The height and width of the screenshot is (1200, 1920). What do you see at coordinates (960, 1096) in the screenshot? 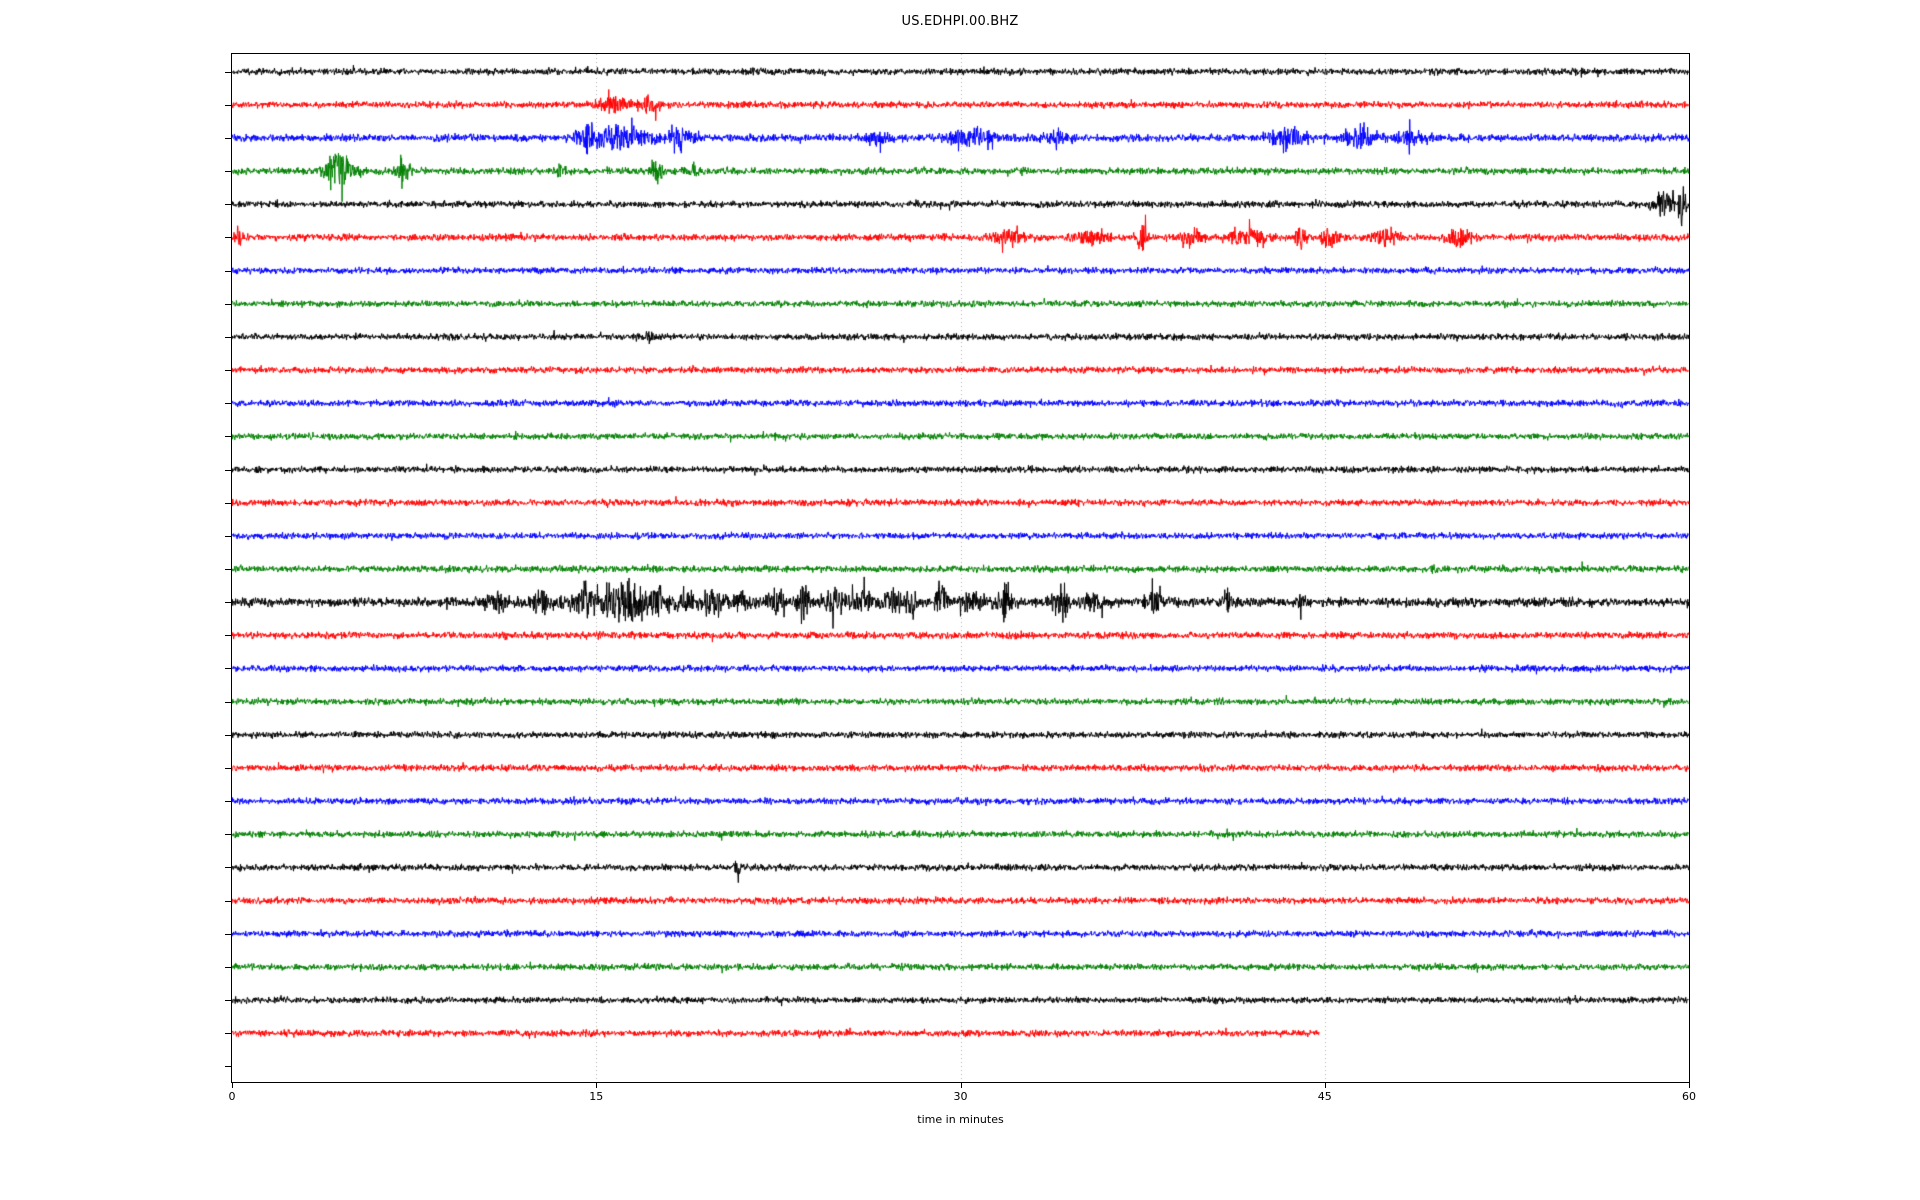
I see `x-axis-tick-label: 30` at bounding box center [960, 1096].